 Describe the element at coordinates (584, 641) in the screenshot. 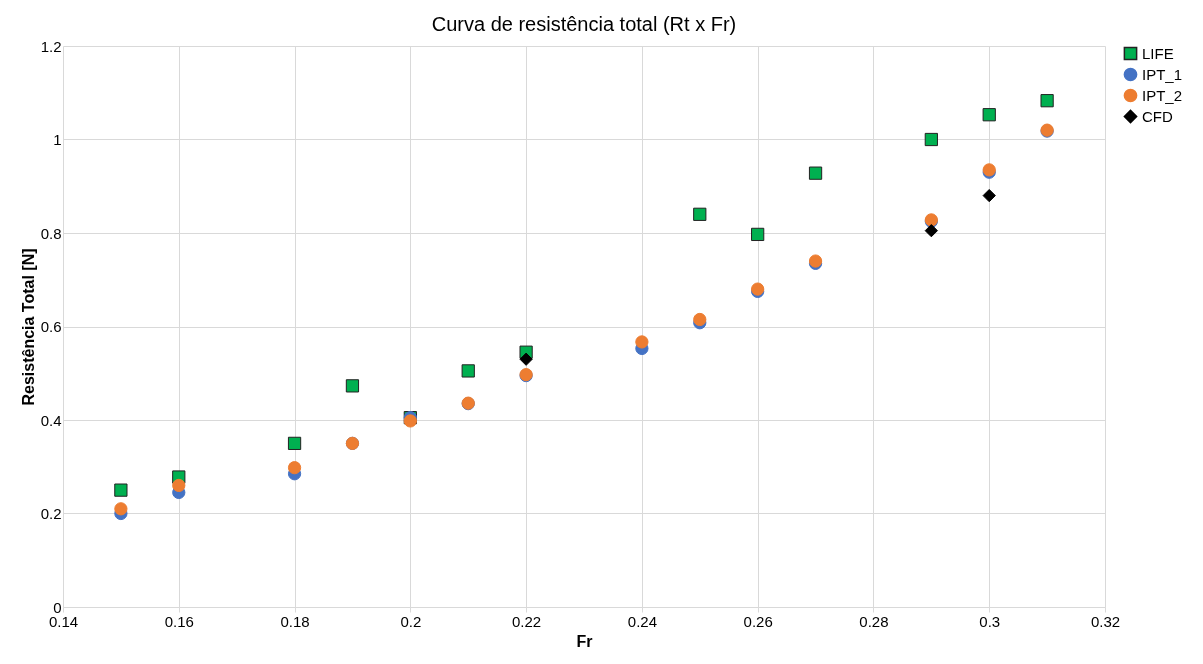

I see `x-axis-title: Fr` at that location.